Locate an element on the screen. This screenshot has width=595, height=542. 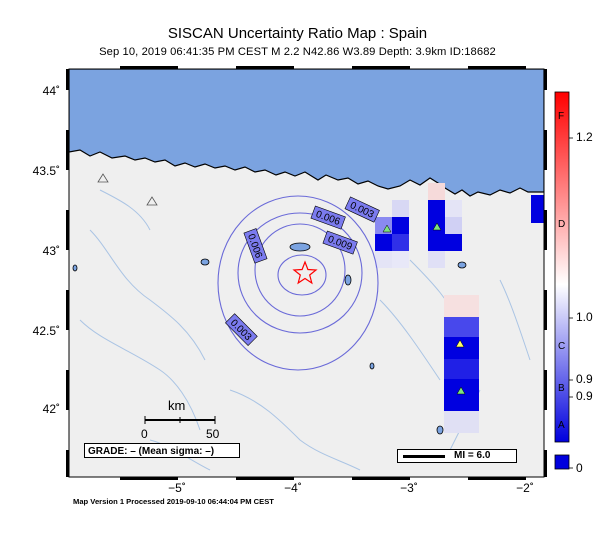
colorbar-value-label: 1.2 is located at coordinates (584, 137).